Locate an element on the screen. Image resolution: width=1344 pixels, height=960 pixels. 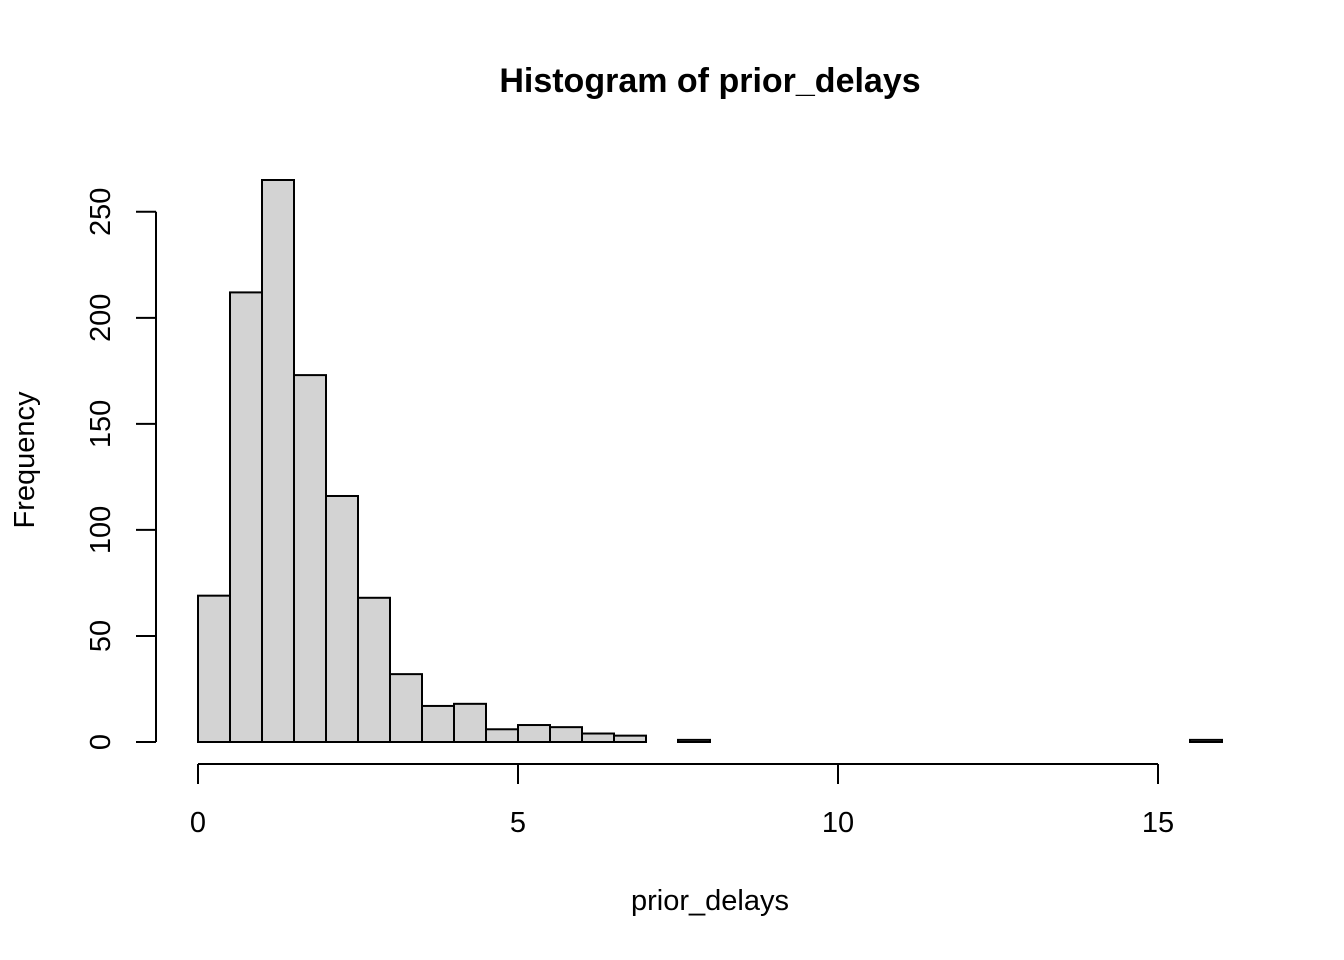
x-axis-label: prior_delays is located at coordinates (710, 901).